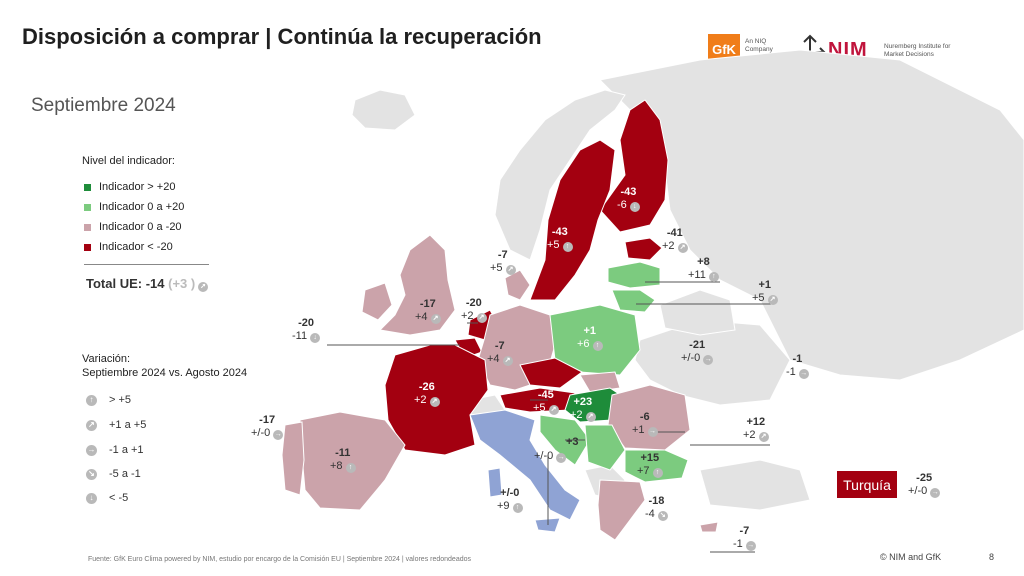 The height and width of the screenshot is (576, 1024). Describe the element at coordinates (417, 285) in the screenshot. I see `uk-region` at that location.